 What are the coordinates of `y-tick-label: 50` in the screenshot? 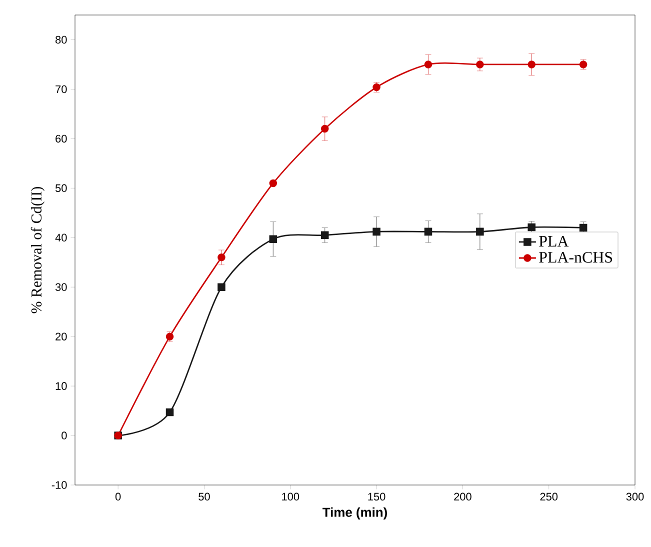 It's located at (61, 188).